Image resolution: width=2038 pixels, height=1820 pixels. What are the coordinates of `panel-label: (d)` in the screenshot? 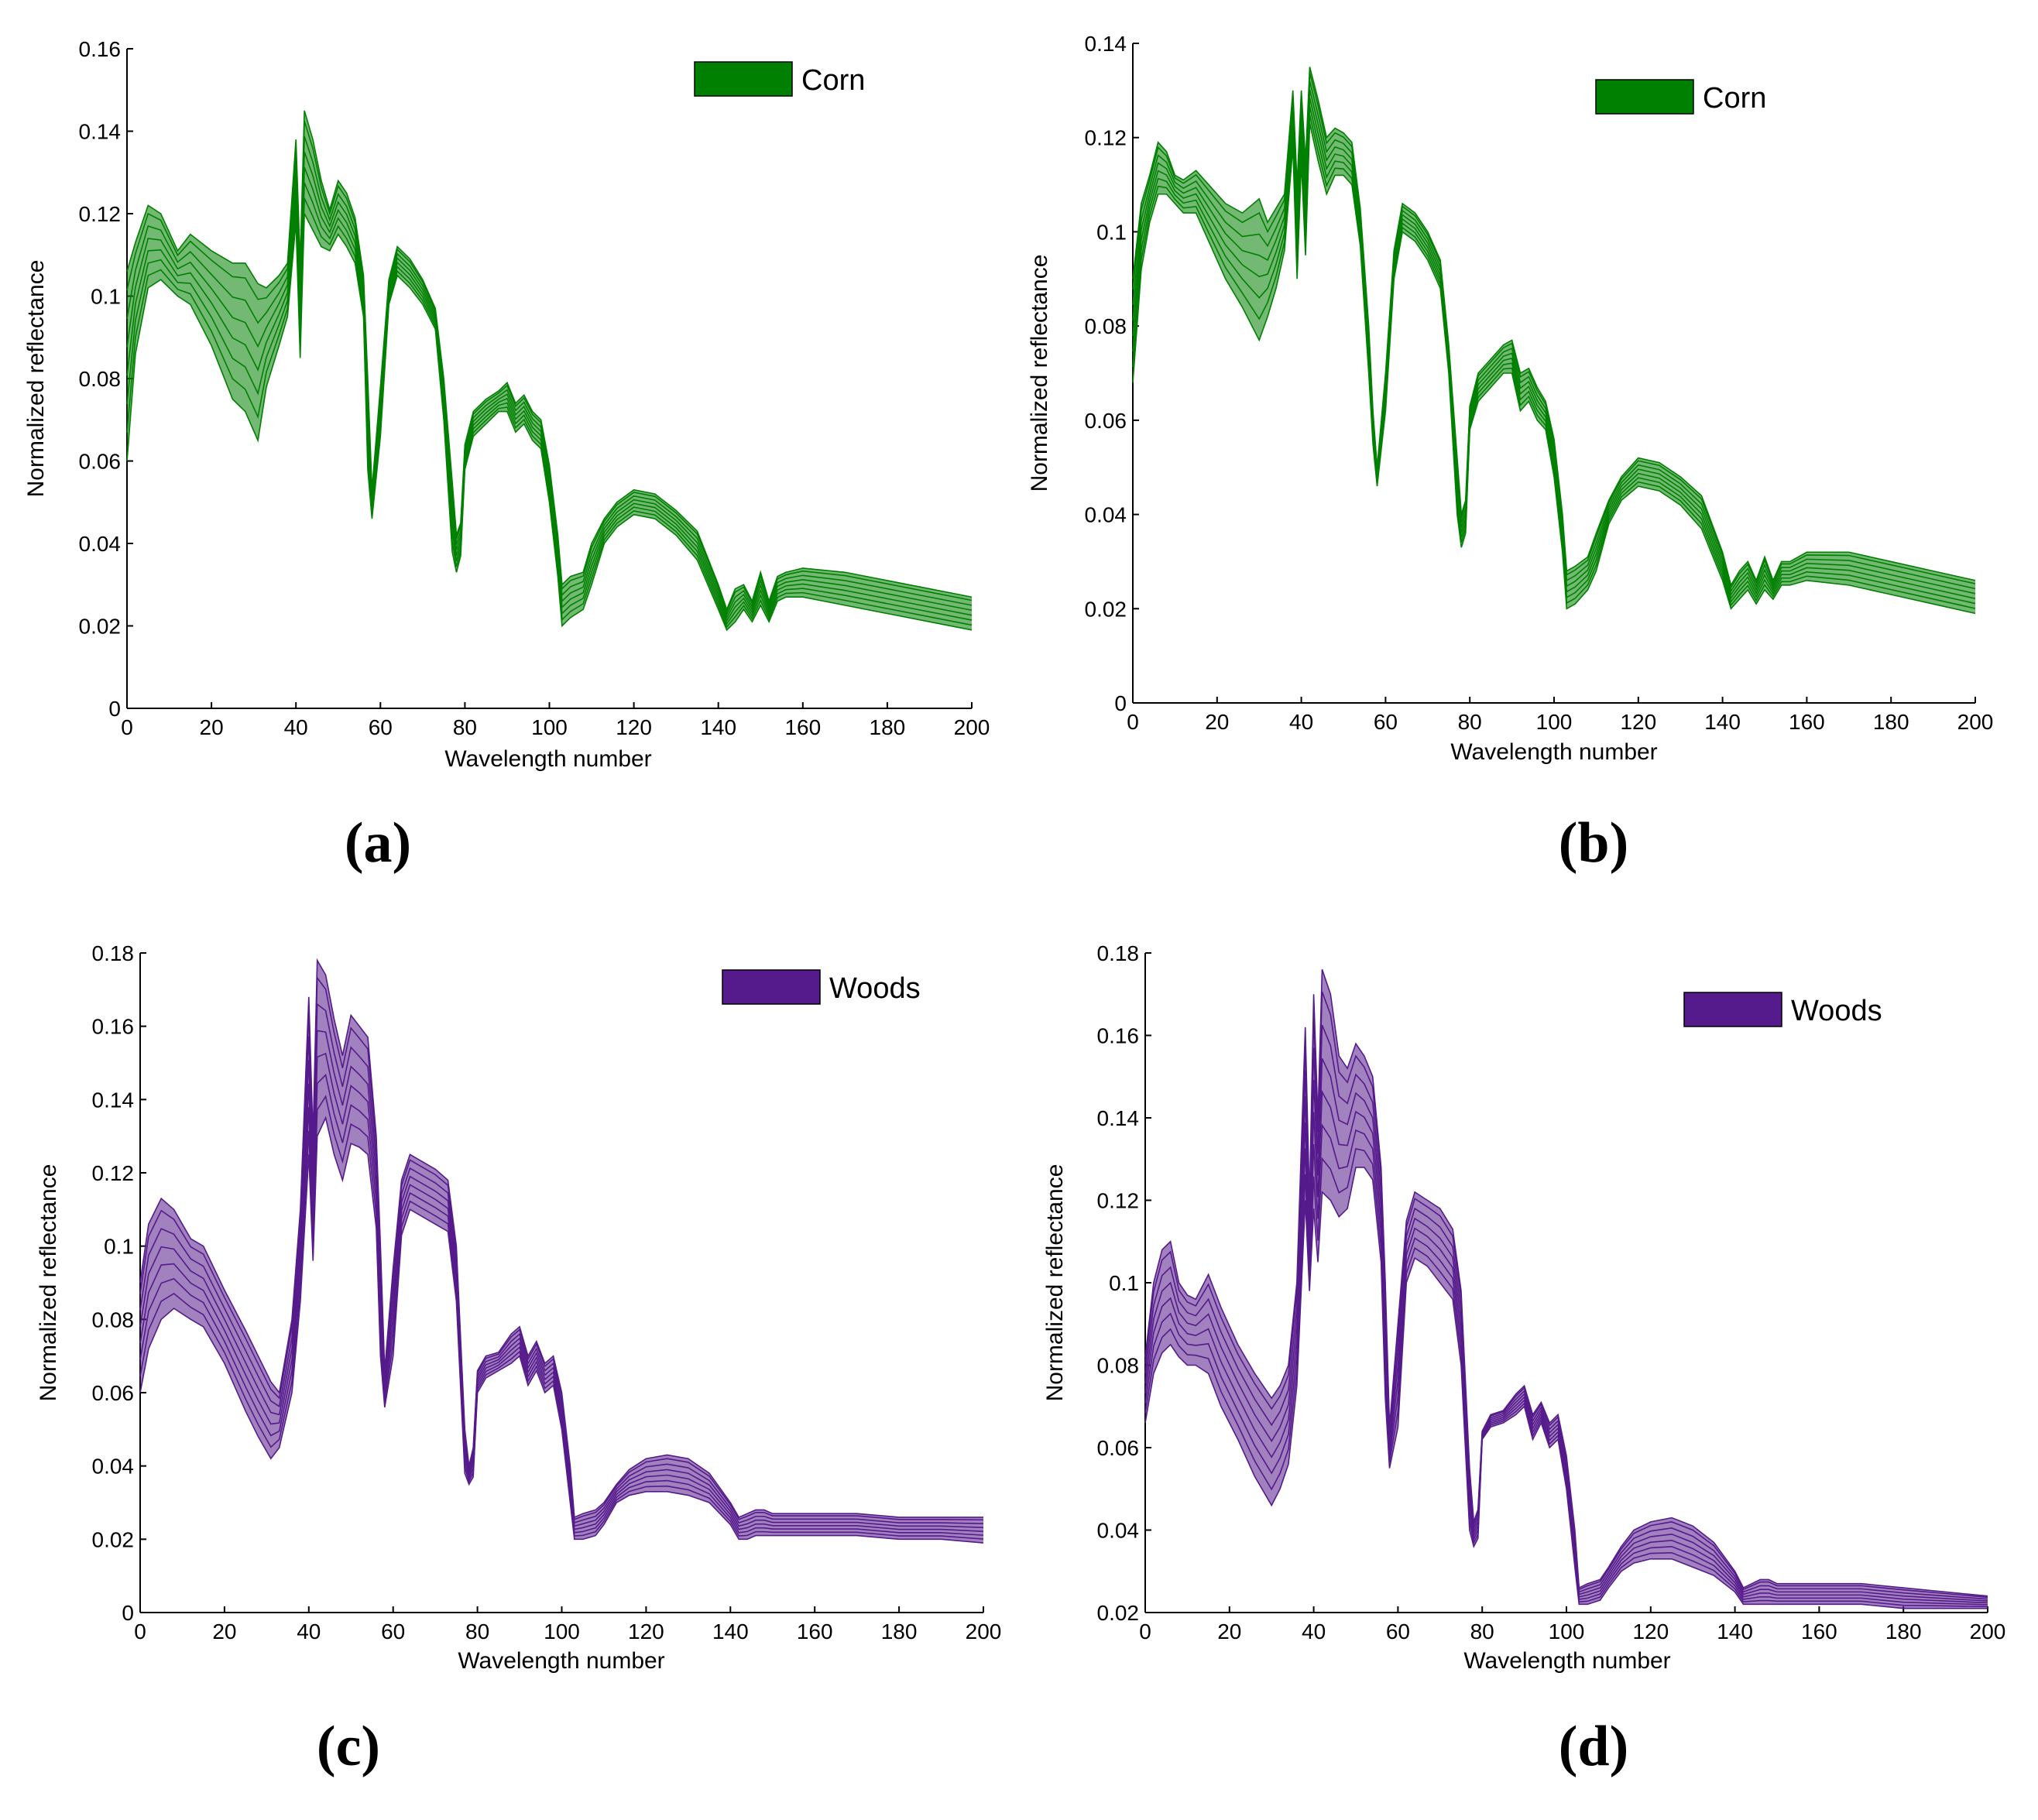 It's located at (1593, 1747).